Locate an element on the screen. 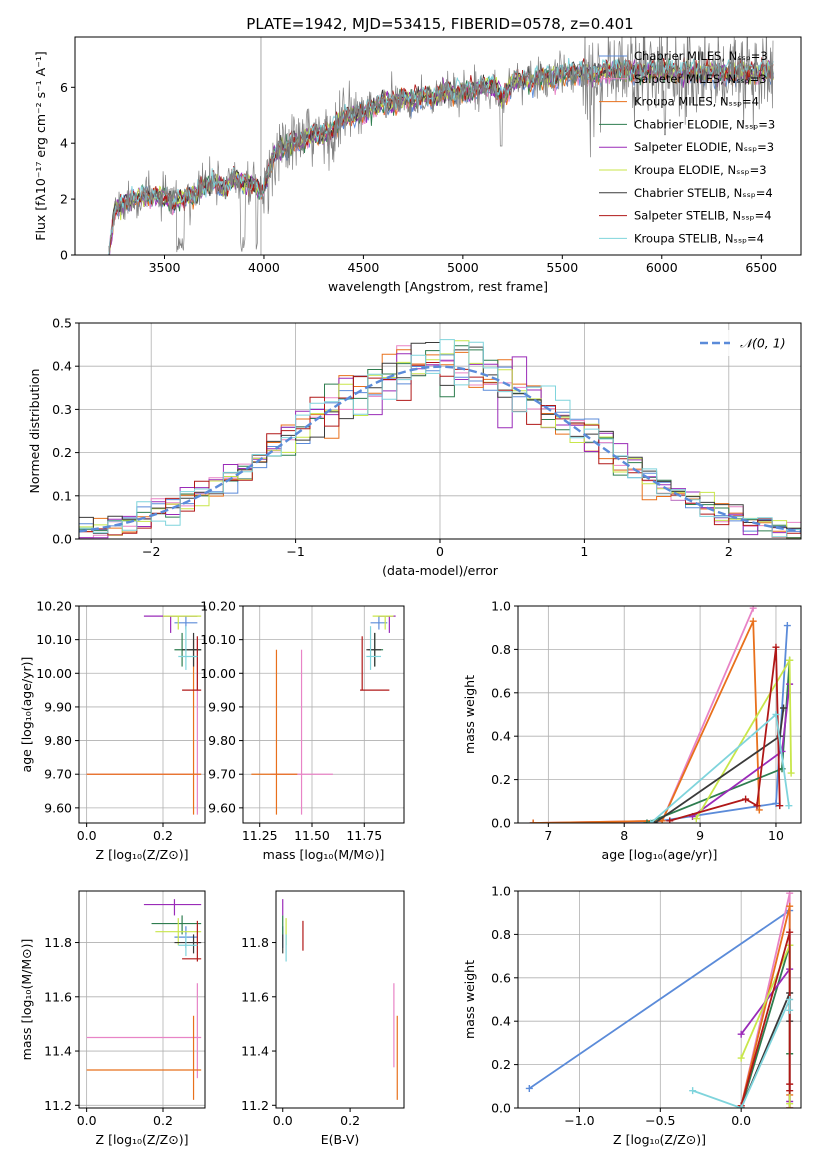 This screenshot has width=819, height=1170. legend-label: Chabrier MILES, Nₛₛₚ=3 is located at coordinates (701, 56).